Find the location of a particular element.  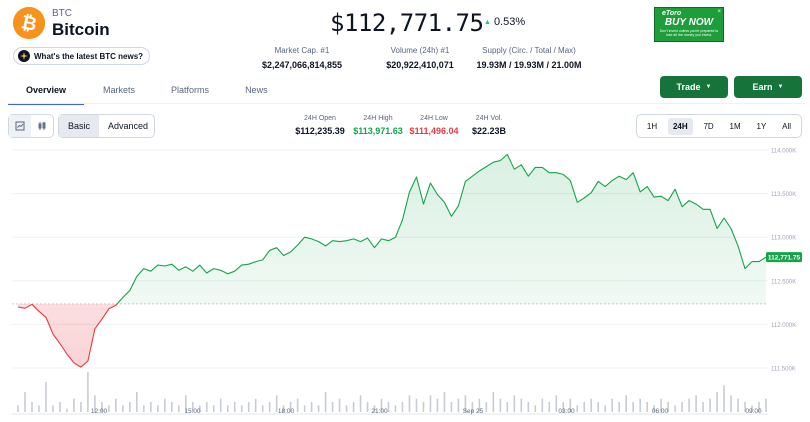

tab-overview: Overview is located at coordinates (46, 92).